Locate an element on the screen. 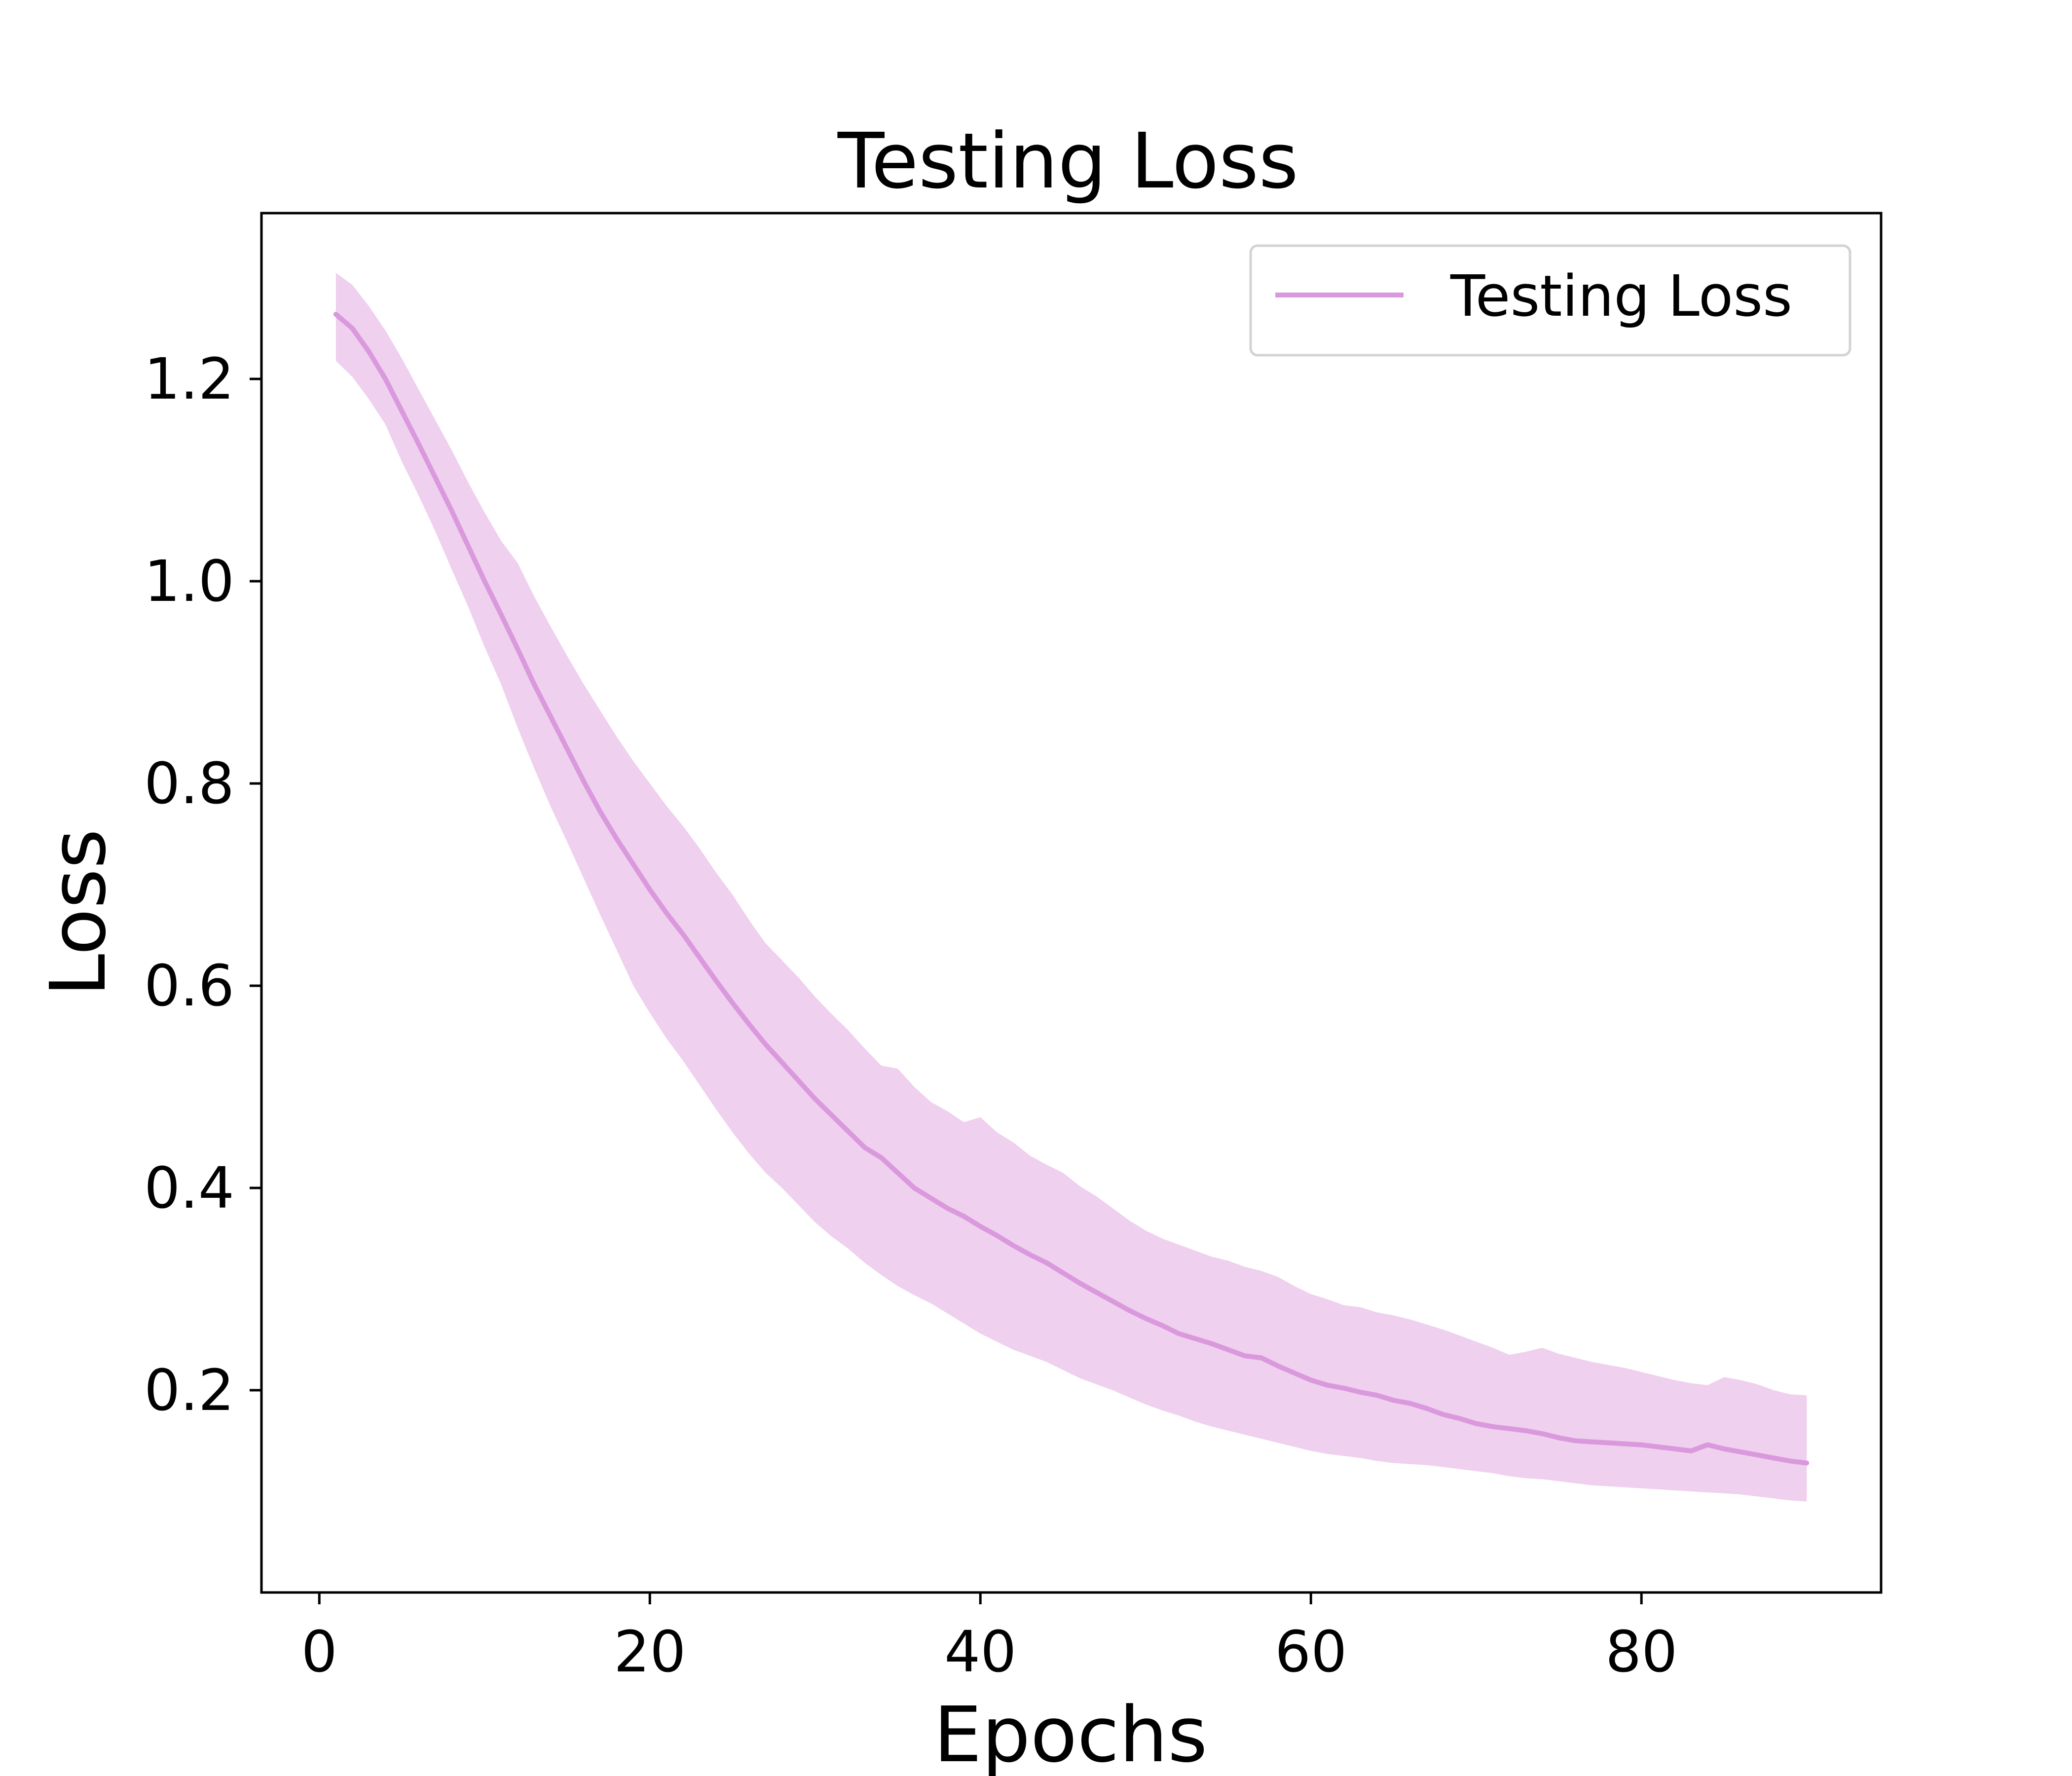  legend-box is located at coordinates (1550, 301).